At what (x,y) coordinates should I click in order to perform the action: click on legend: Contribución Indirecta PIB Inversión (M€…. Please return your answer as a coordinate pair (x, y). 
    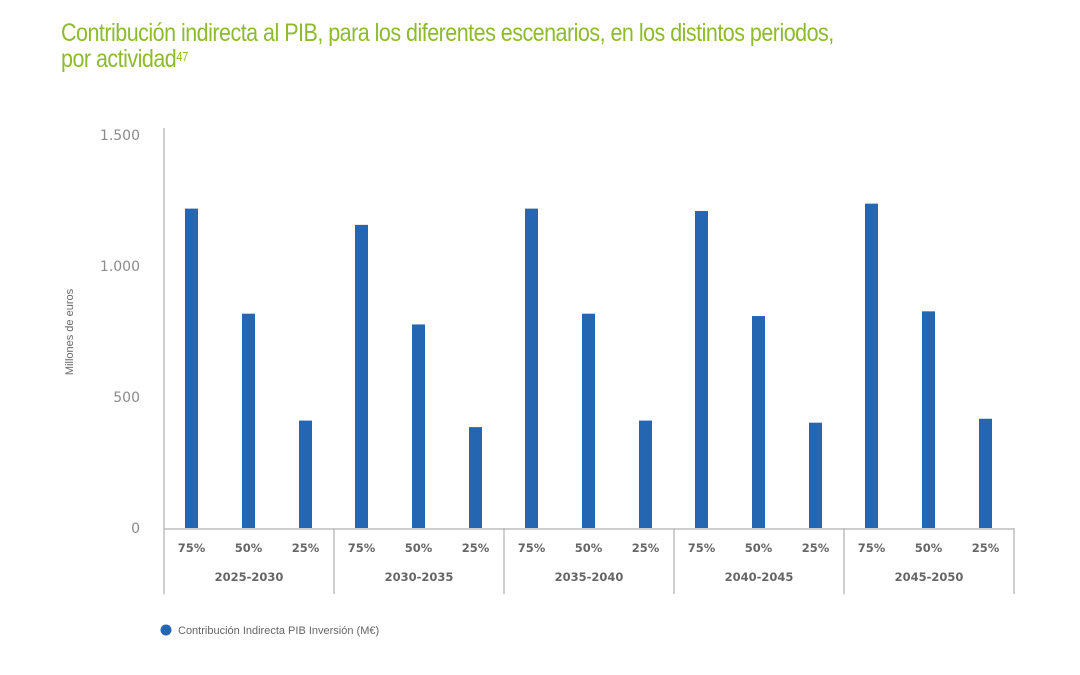
    Looking at the image, I should click on (269, 630).